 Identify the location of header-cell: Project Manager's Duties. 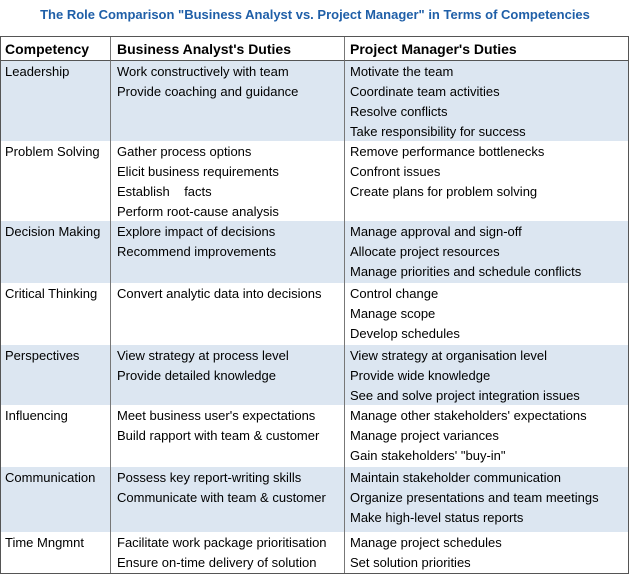
(486, 49).